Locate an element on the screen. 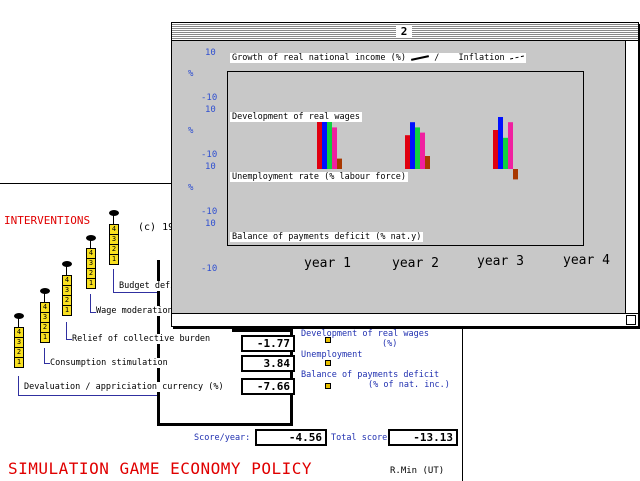  year-2-label: year 2 is located at coordinates (415, 263).